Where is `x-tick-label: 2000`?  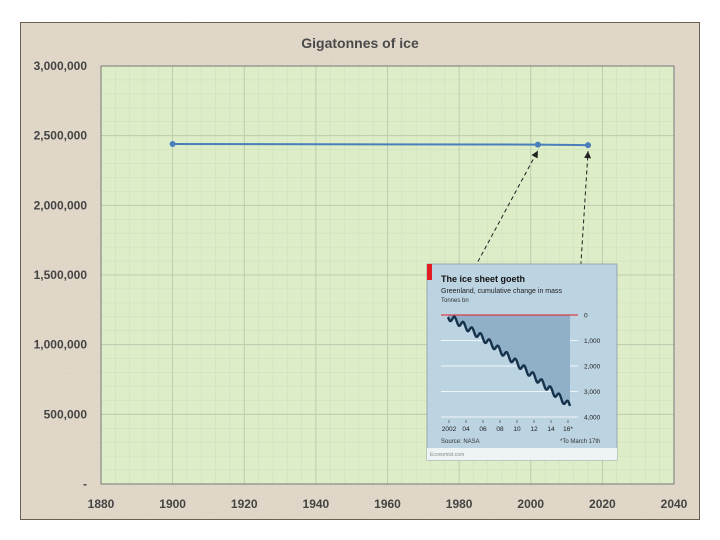
x-tick-label: 2000 is located at coordinates (530, 504).